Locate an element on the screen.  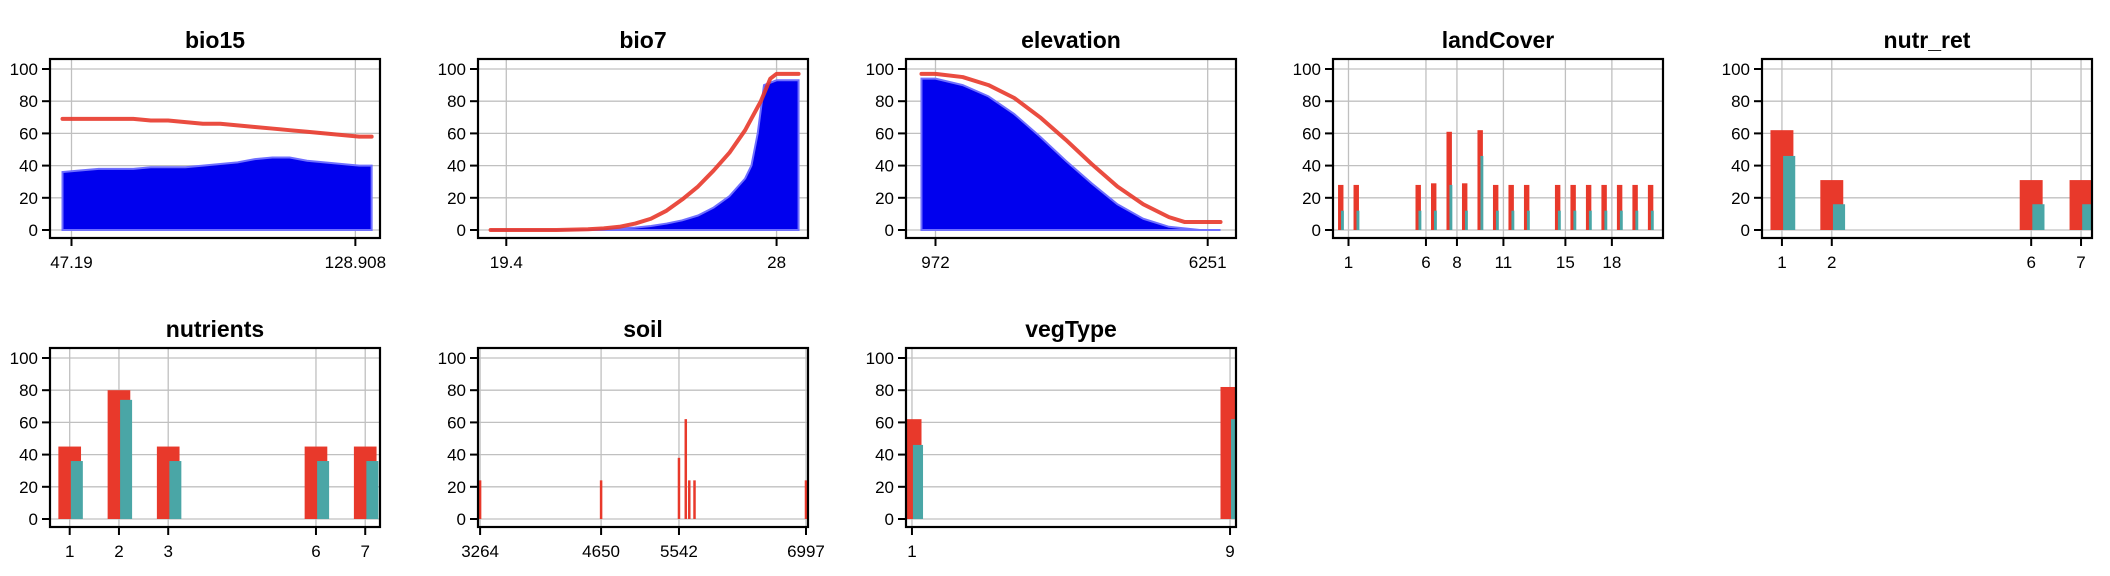
x-tick-label: 18 is located at coordinates (1611, 262).